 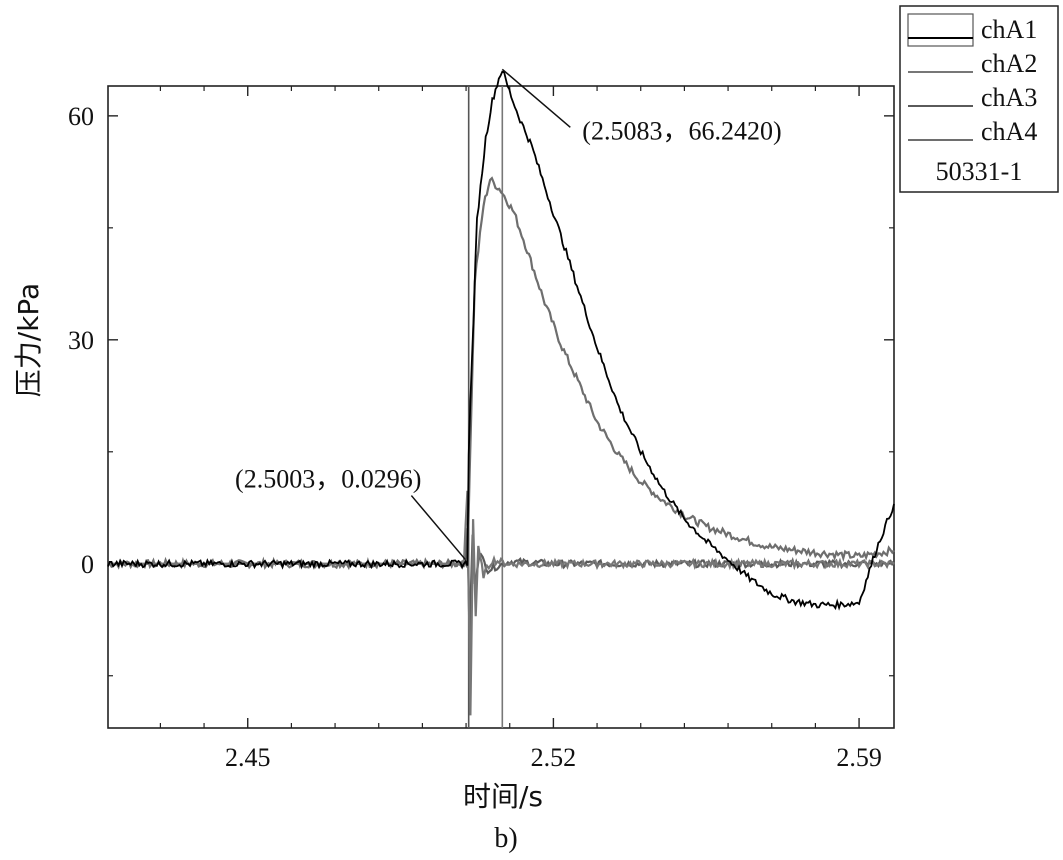 I want to click on annotation-leader-peak, so click(x=536, y=98).